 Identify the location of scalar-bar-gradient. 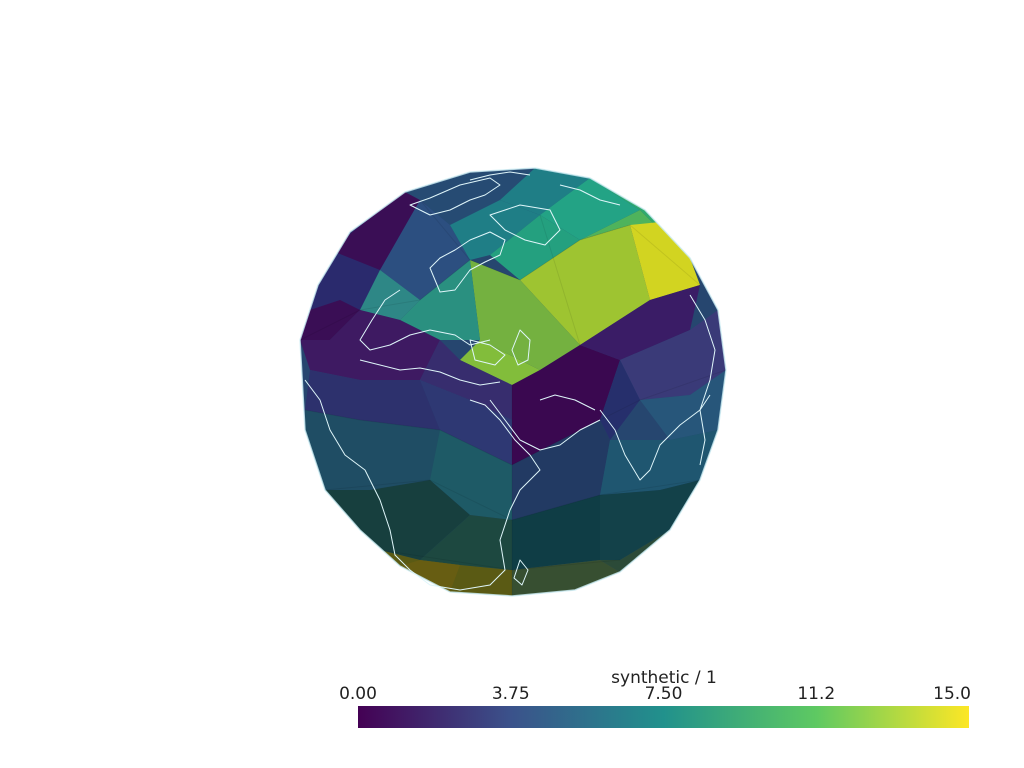
(663, 717).